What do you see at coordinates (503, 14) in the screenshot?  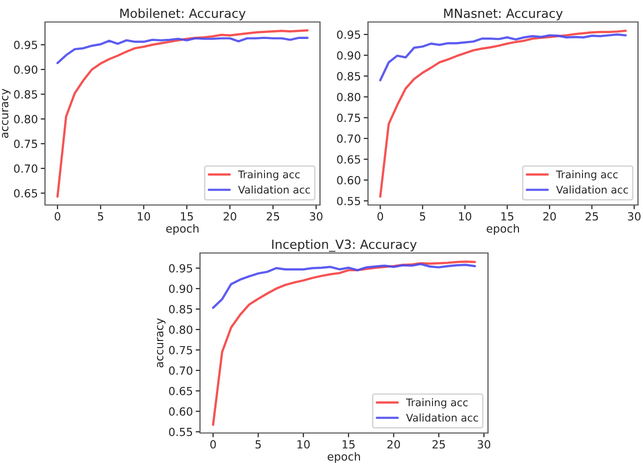 I see `chart-title: MNasnet: Accuracy` at bounding box center [503, 14].